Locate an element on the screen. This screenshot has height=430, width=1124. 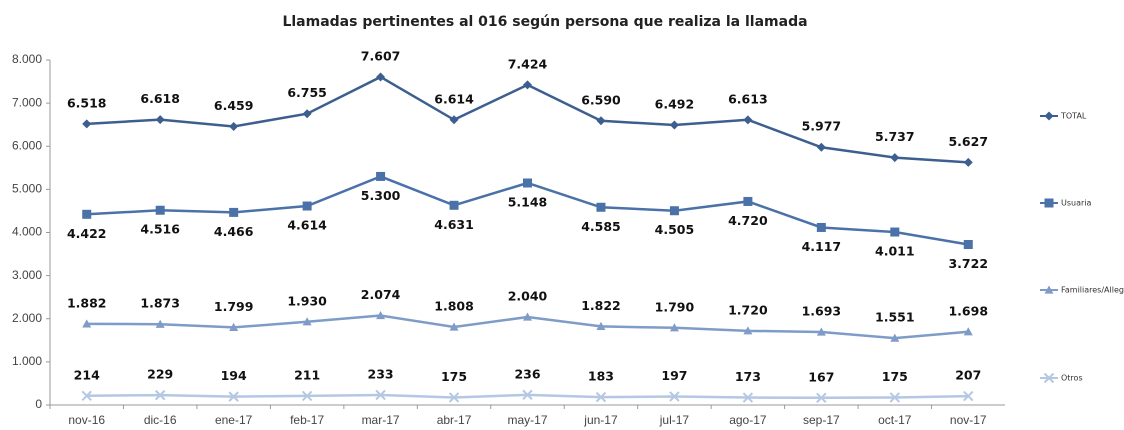
data-label: 233 is located at coordinates (381, 373).